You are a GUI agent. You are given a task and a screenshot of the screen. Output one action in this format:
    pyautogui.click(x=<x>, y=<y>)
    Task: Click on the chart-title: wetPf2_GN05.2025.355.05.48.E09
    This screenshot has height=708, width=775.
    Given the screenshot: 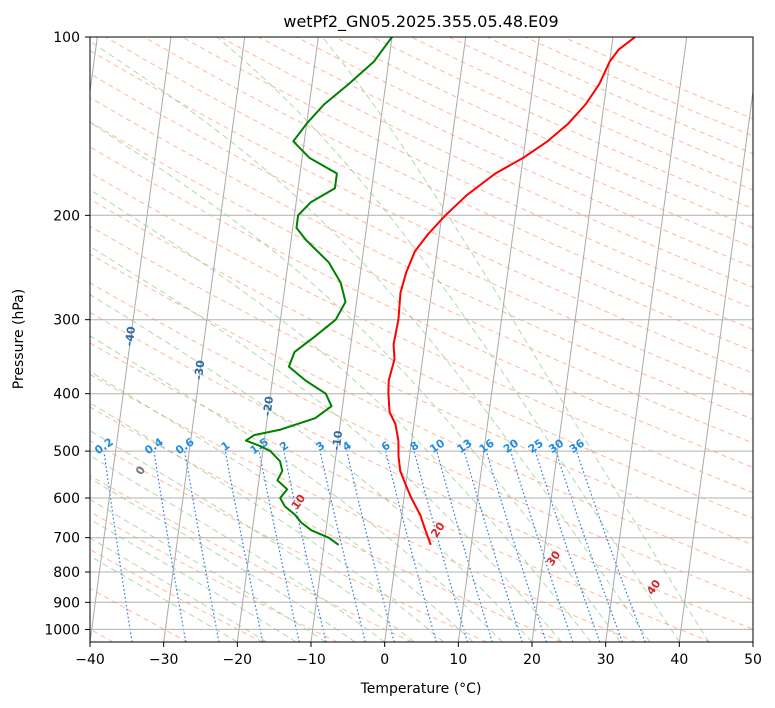 What is the action you would take?
    pyautogui.click(x=420, y=22)
    